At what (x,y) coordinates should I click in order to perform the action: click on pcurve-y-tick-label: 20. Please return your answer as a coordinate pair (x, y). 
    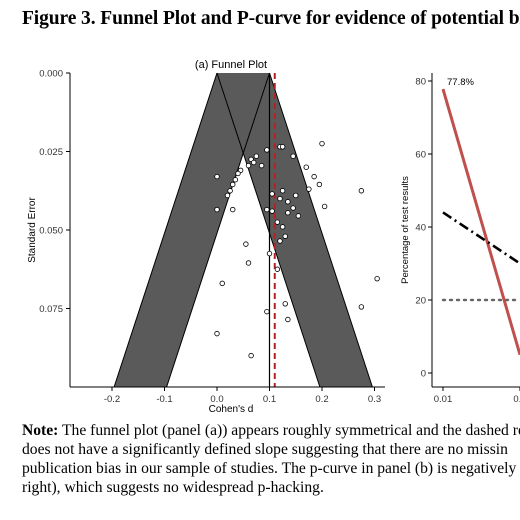
    Looking at the image, I should click on (420, 301).